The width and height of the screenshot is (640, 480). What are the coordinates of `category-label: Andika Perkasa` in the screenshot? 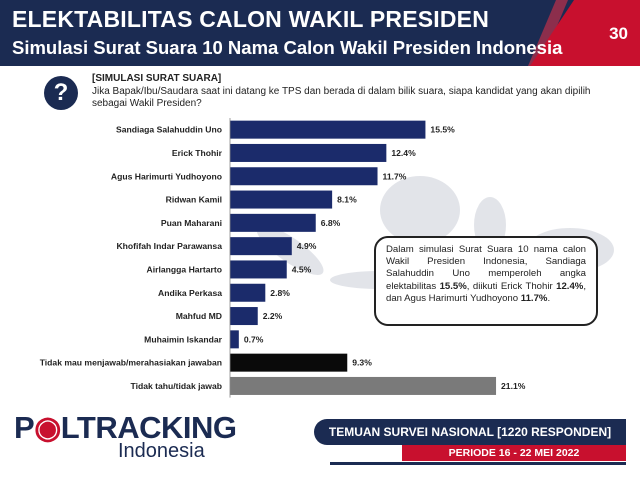 It's located at (190, 293).